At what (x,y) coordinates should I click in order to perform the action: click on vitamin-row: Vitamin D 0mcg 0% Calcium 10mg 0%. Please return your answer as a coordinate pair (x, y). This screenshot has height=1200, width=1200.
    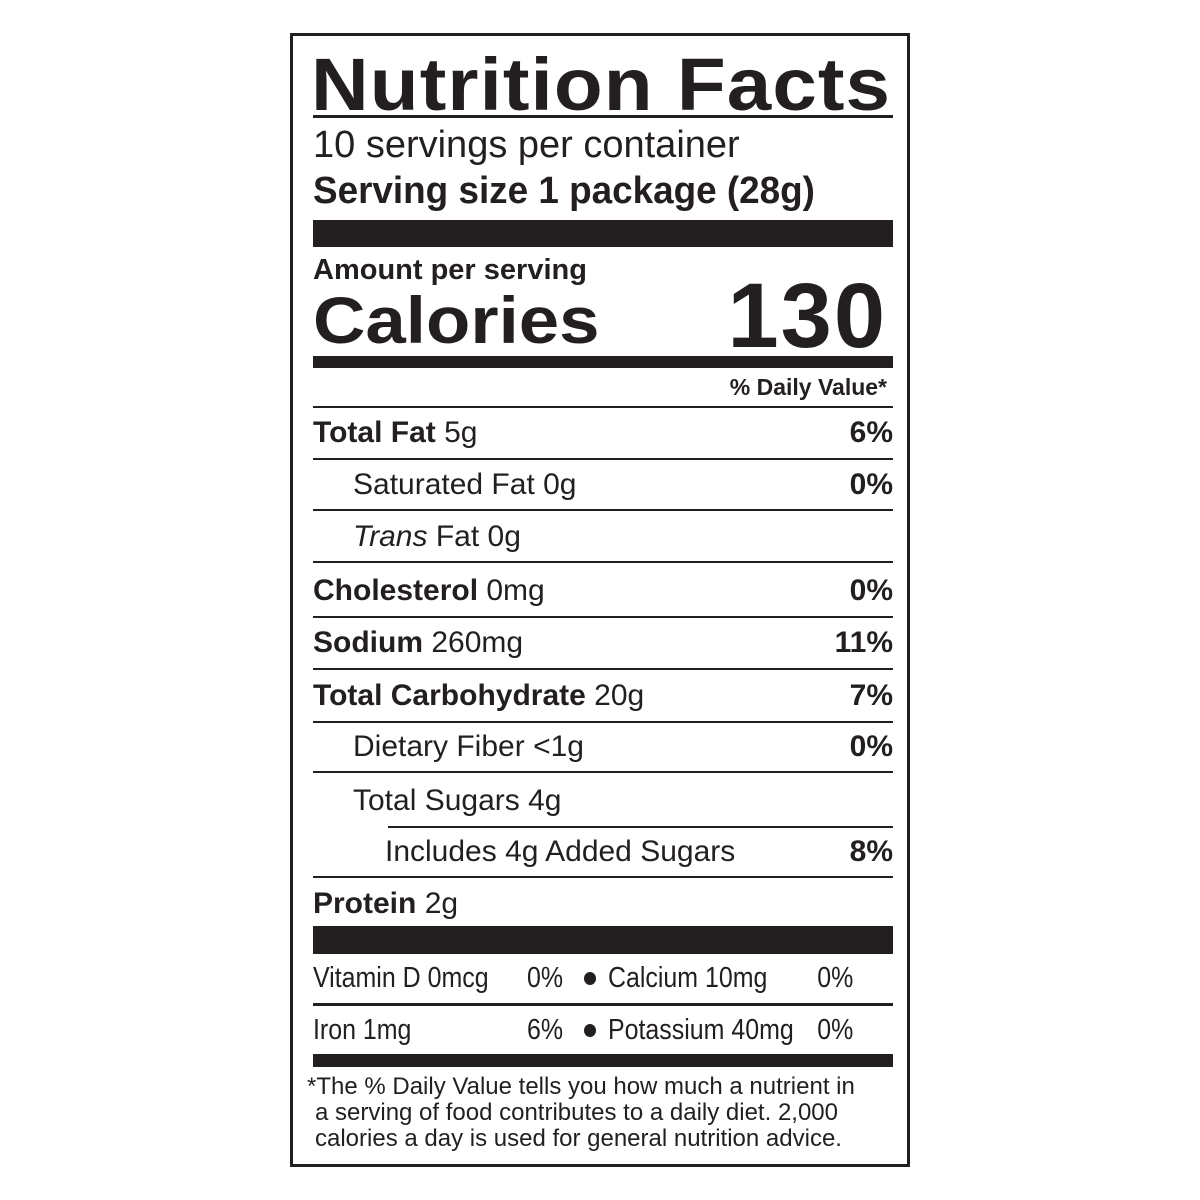
    Looking at the image, I should click on (583, 977).